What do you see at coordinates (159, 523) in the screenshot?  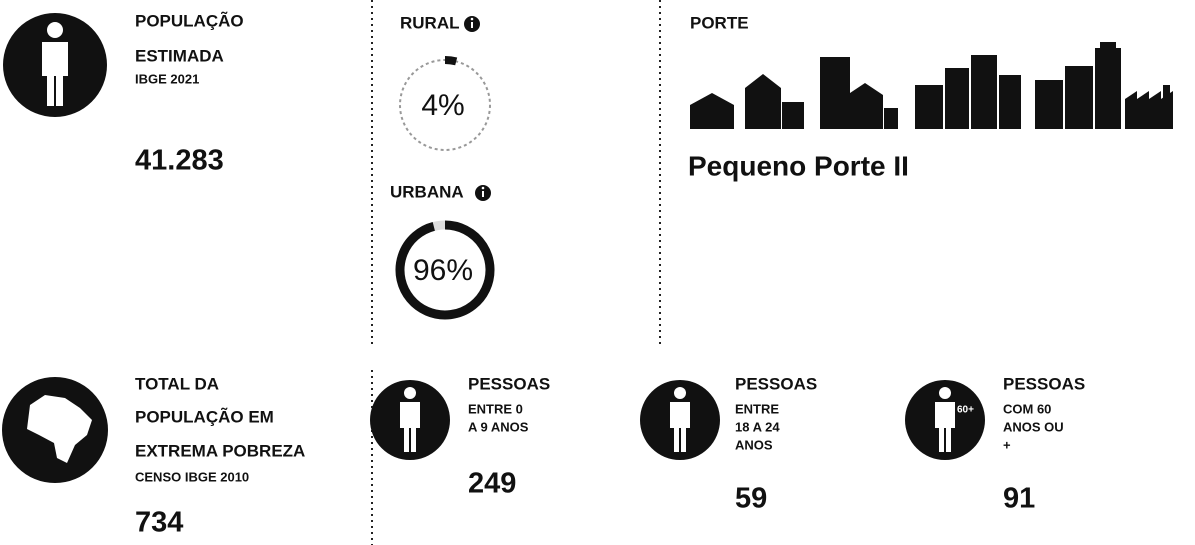 I see `value: 734` at bounding box center [159, 523].